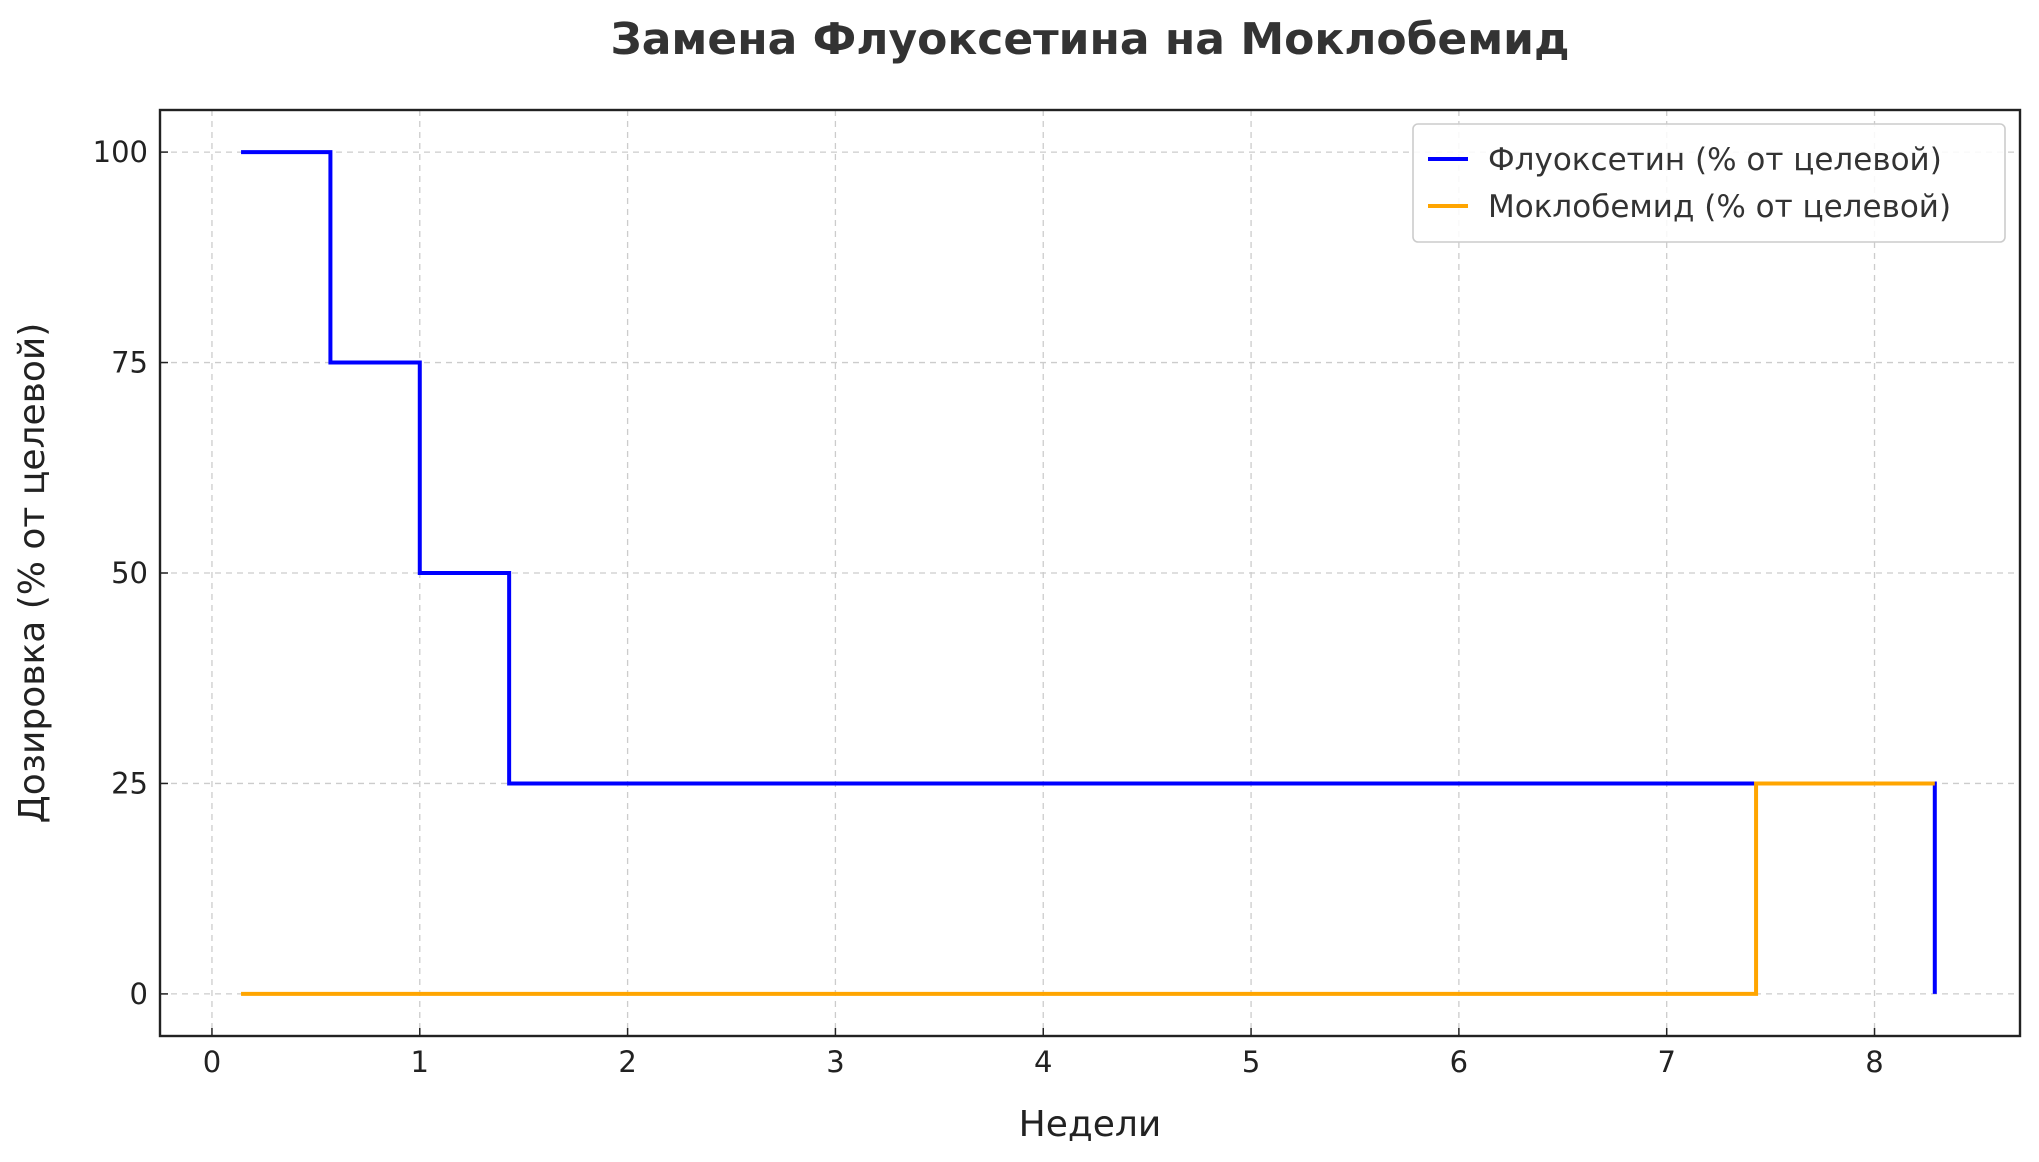 Image resolution: width=2039 pixels, height=1162 pixels. I want to click on x-tick-label: 1, so click(420, 1062).